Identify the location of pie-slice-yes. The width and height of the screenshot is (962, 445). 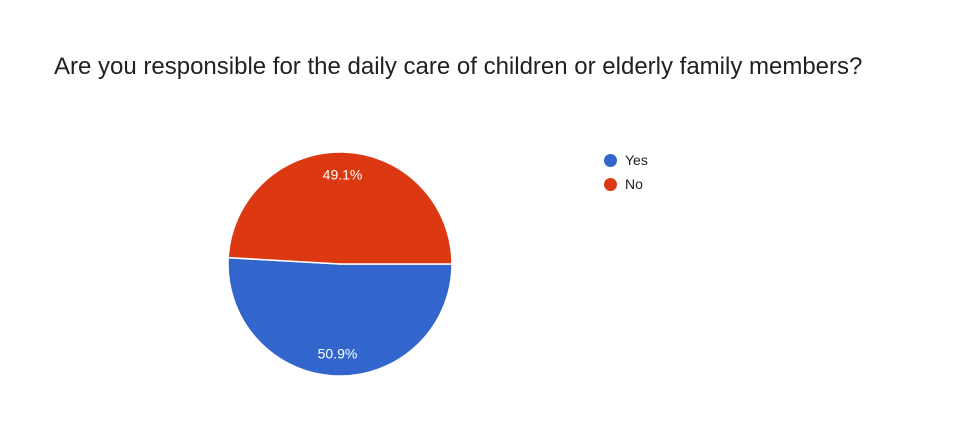
(340, 316).